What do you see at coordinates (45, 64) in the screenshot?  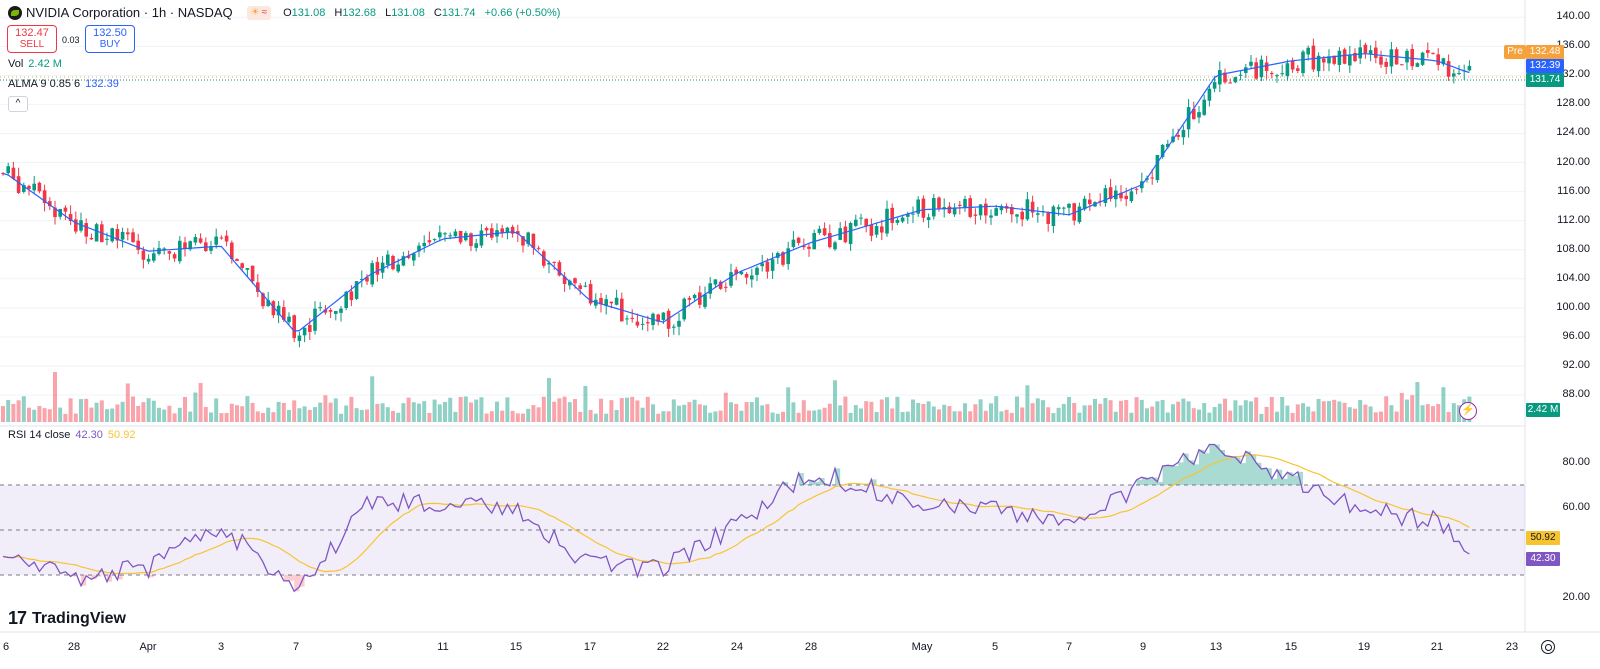 I see `vol-value: 2.42 M` at bounding box center [45, 64].